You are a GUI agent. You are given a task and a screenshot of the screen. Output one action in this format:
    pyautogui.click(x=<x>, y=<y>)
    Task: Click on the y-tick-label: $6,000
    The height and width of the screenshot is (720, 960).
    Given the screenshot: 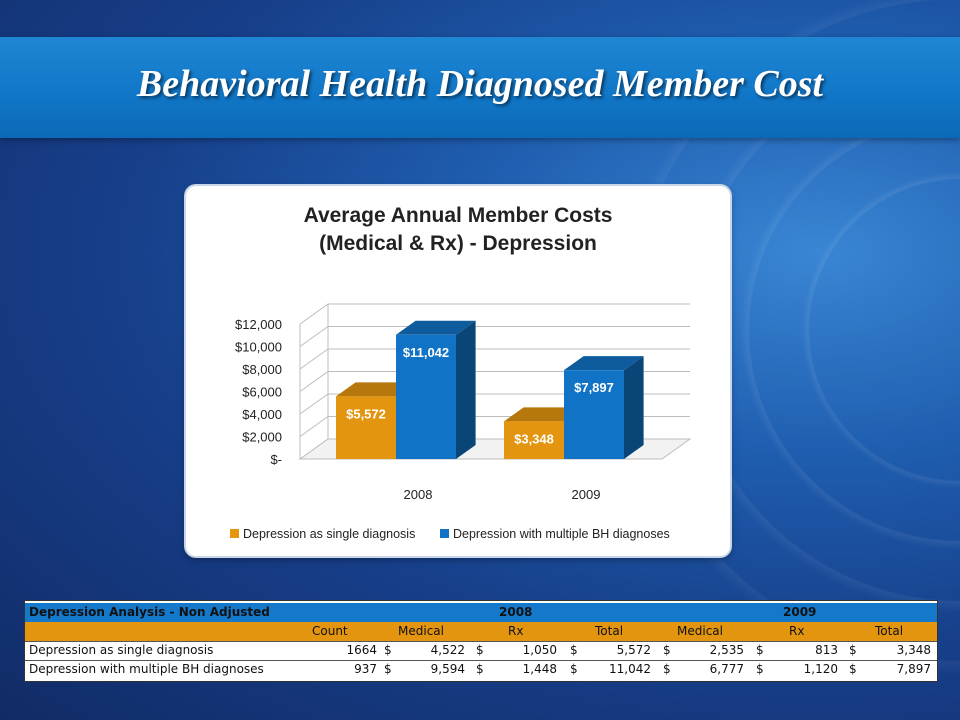 What is the action you would take?
    pyautogui.click(x=262, y=392)
    